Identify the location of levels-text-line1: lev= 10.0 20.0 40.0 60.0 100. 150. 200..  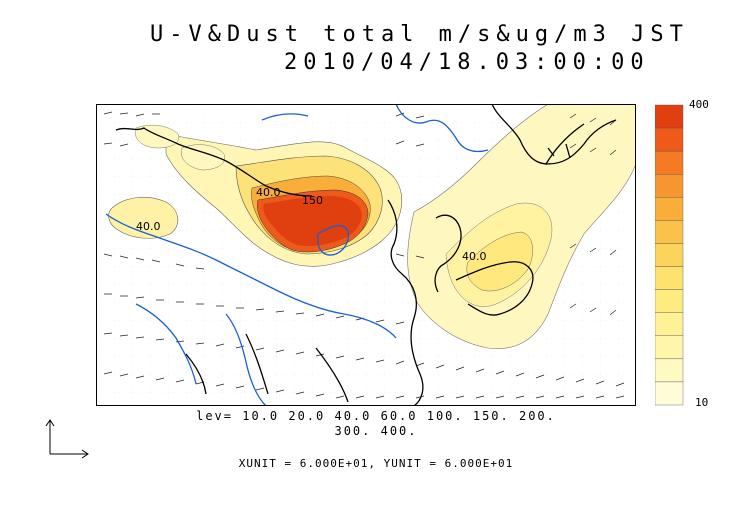
(376, 416).